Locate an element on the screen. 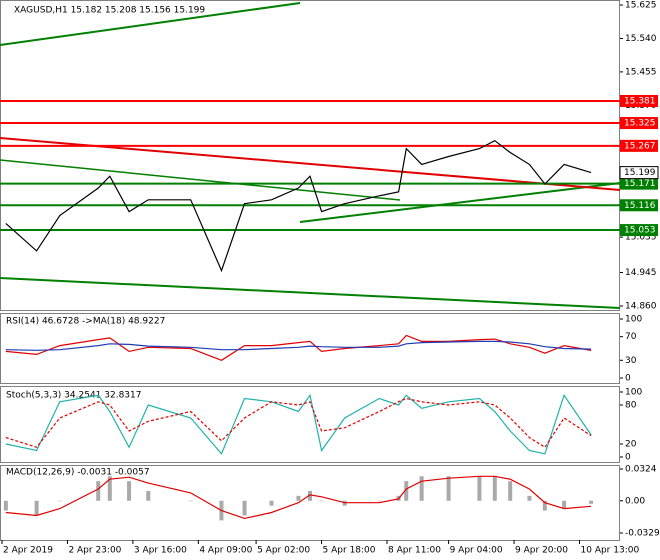 This screenshot has width=660, height=560. level-label: 15.325 is located at coordinates (640, 124).